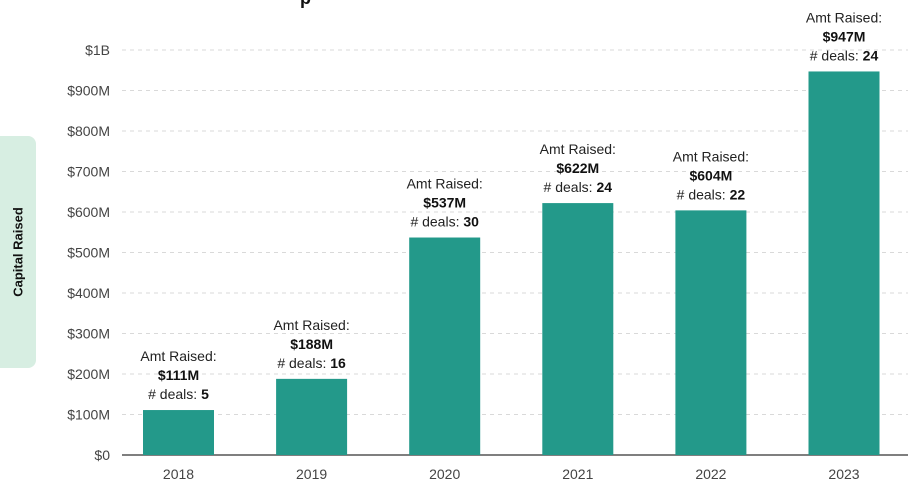  What do you see at coordinates (88, 253) in the screenshot?
I see `y-tick-label: $500M` at bounding box center [88, 253].